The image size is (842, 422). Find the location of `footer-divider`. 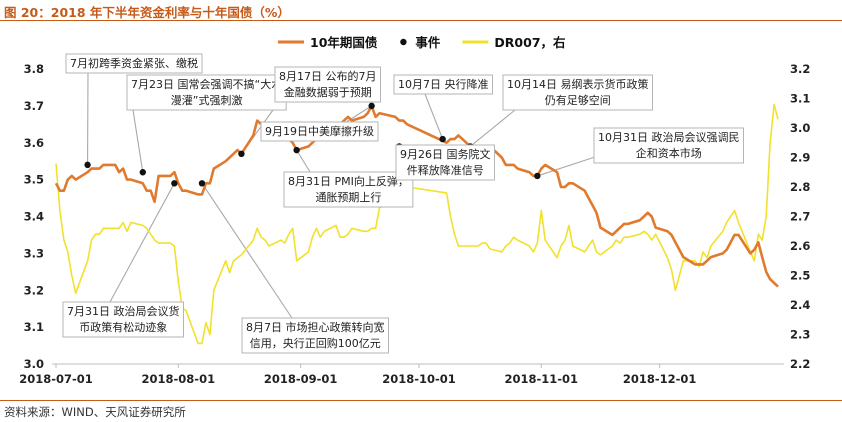

footer-divider is located at coordinates (421, 400).